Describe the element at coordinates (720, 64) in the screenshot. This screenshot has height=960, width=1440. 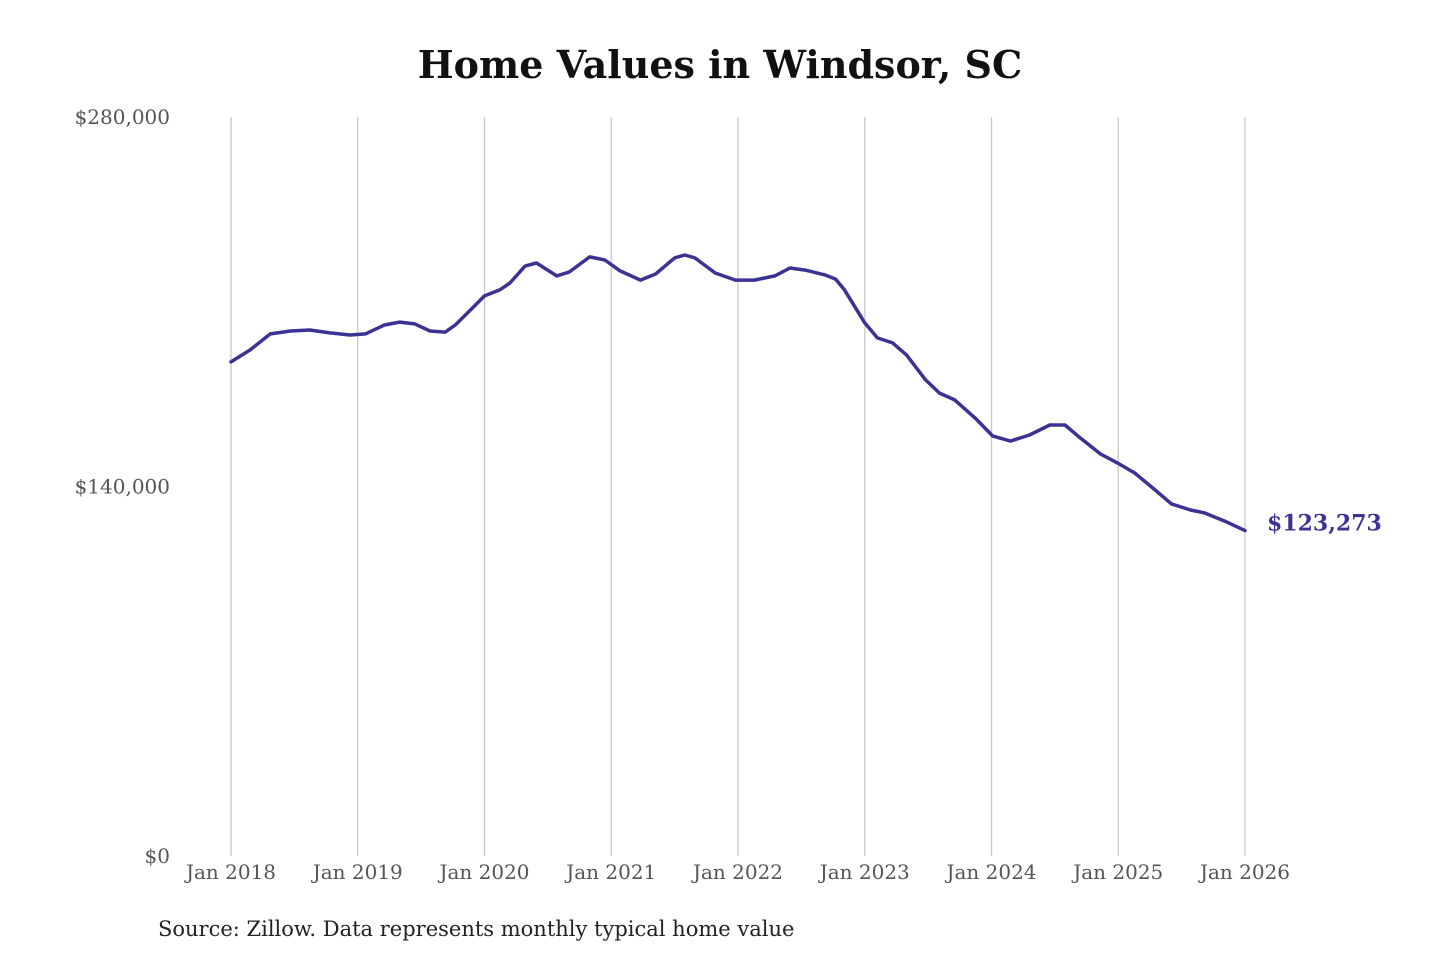
I see `chart-title: Home Values in Windsor, SC` at that location.